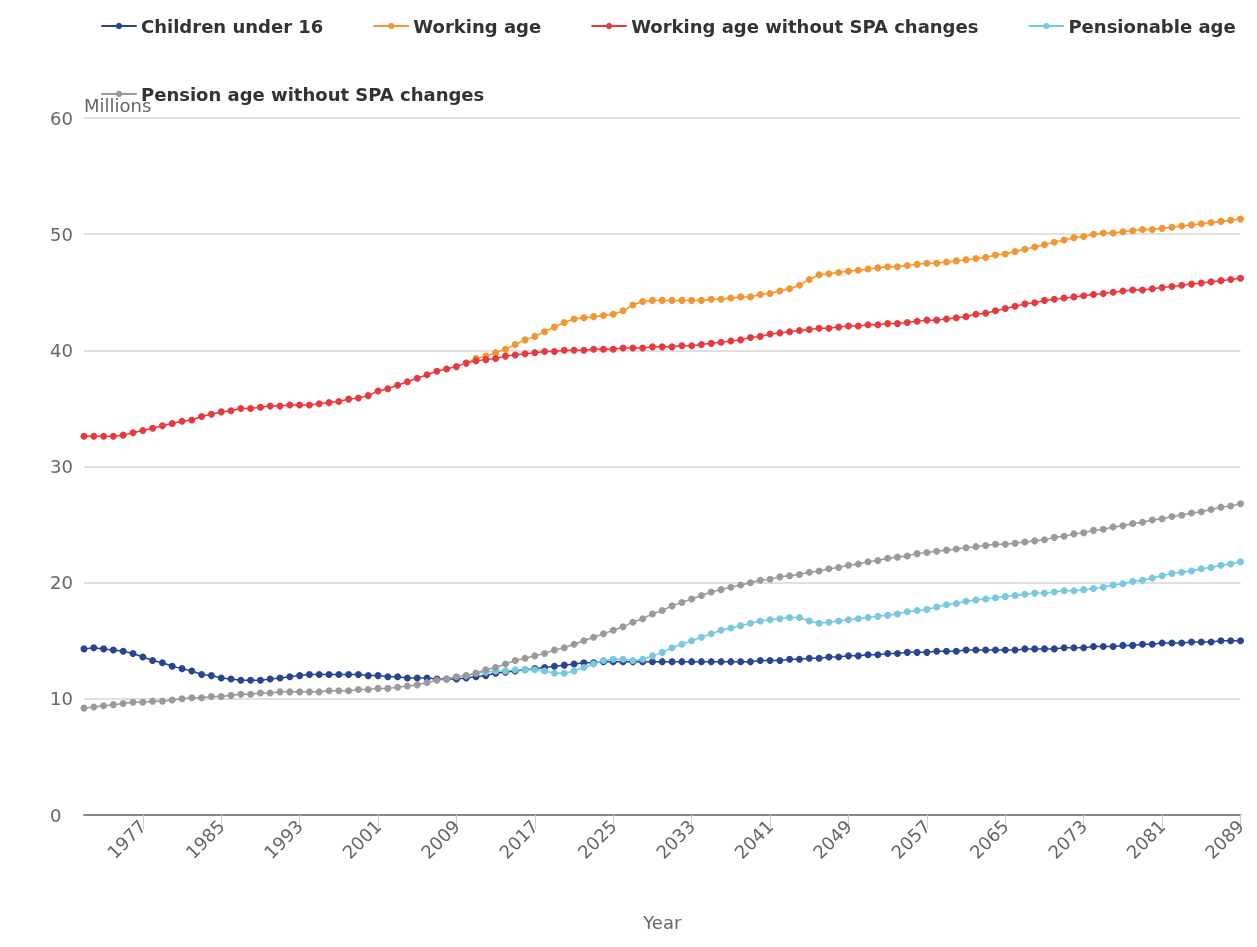  I want to click on legend-label: Working age without SPA changes, so click(805, 26).